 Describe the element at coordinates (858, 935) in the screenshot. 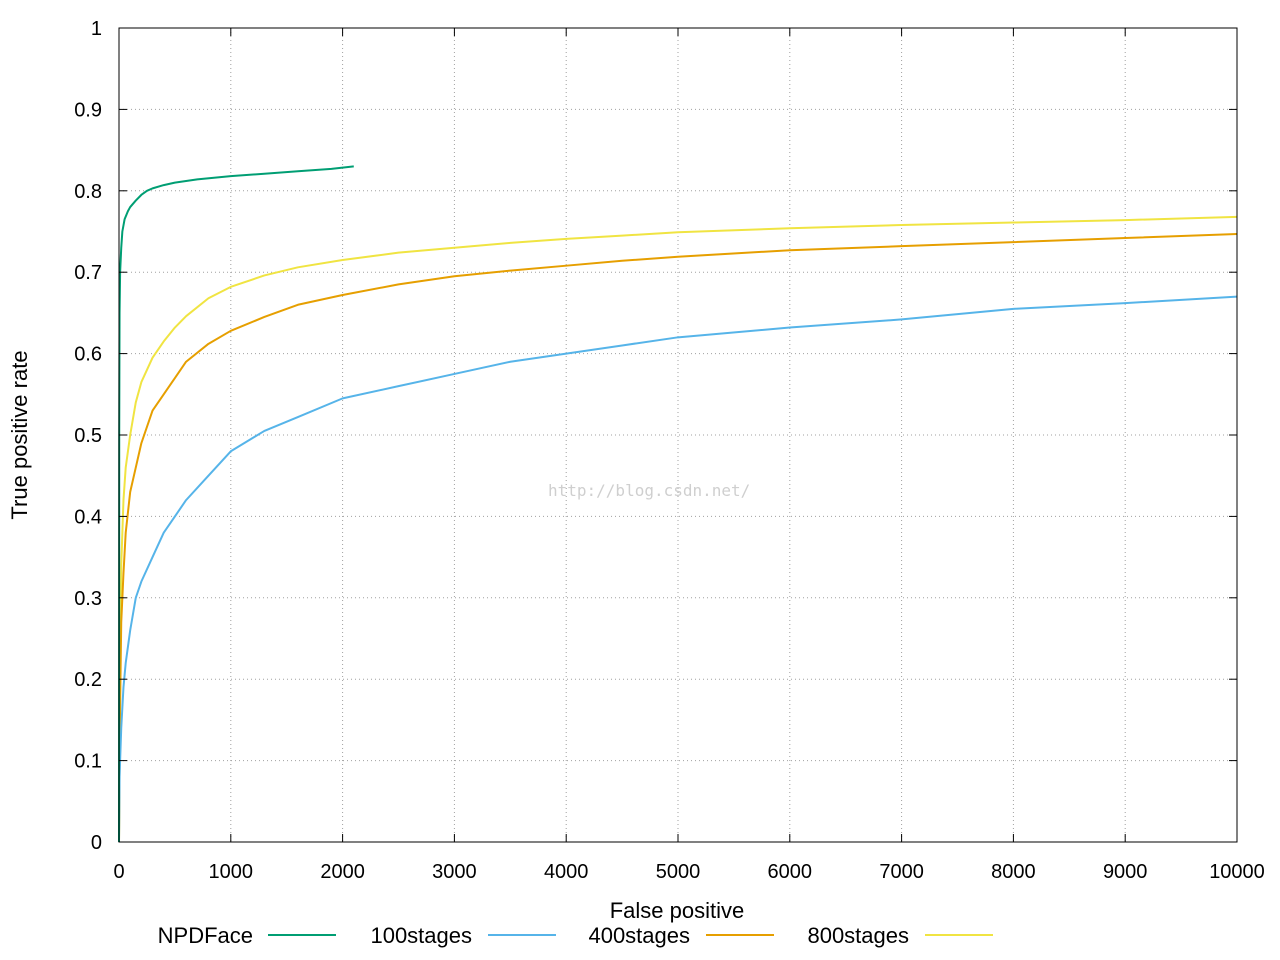

I see `legend-label-800stages: 800stages` at that location.